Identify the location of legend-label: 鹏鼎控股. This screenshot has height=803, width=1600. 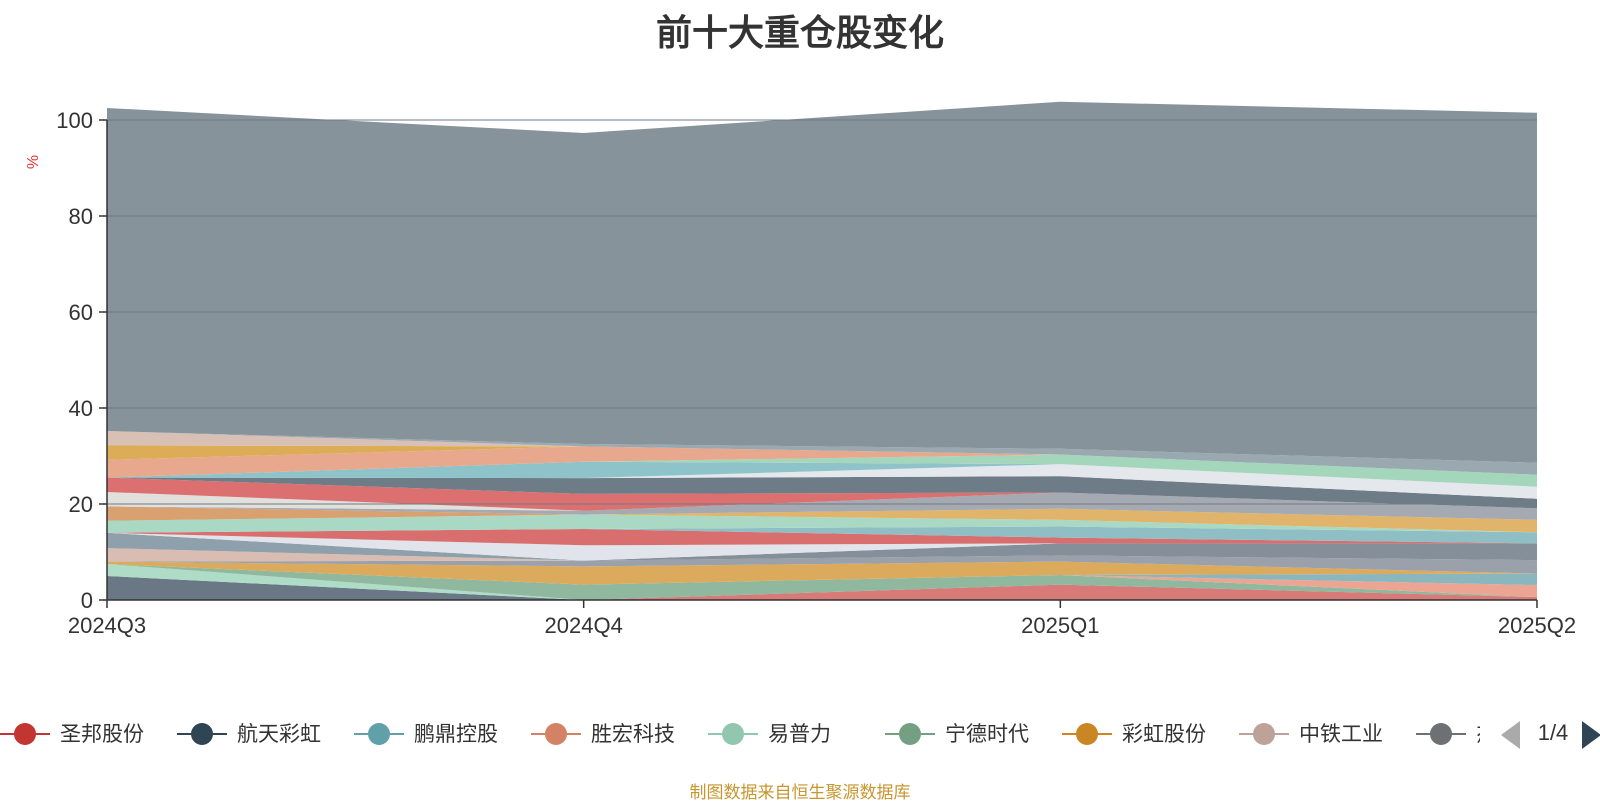
(456, 734).